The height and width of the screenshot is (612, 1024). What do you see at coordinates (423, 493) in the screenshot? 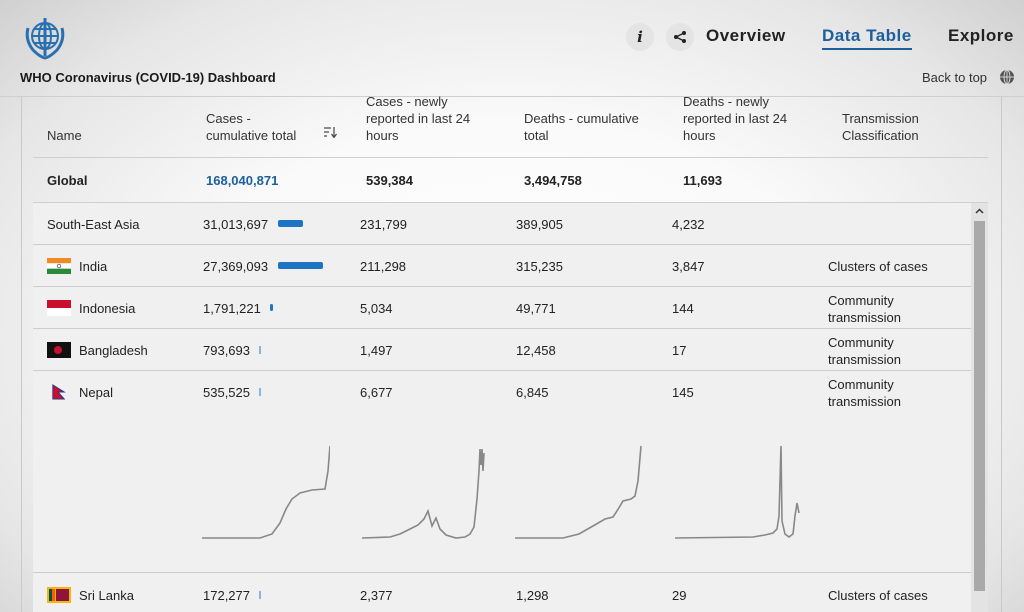
I see `sparkline-cases-new` at bounding box center [423, 493].